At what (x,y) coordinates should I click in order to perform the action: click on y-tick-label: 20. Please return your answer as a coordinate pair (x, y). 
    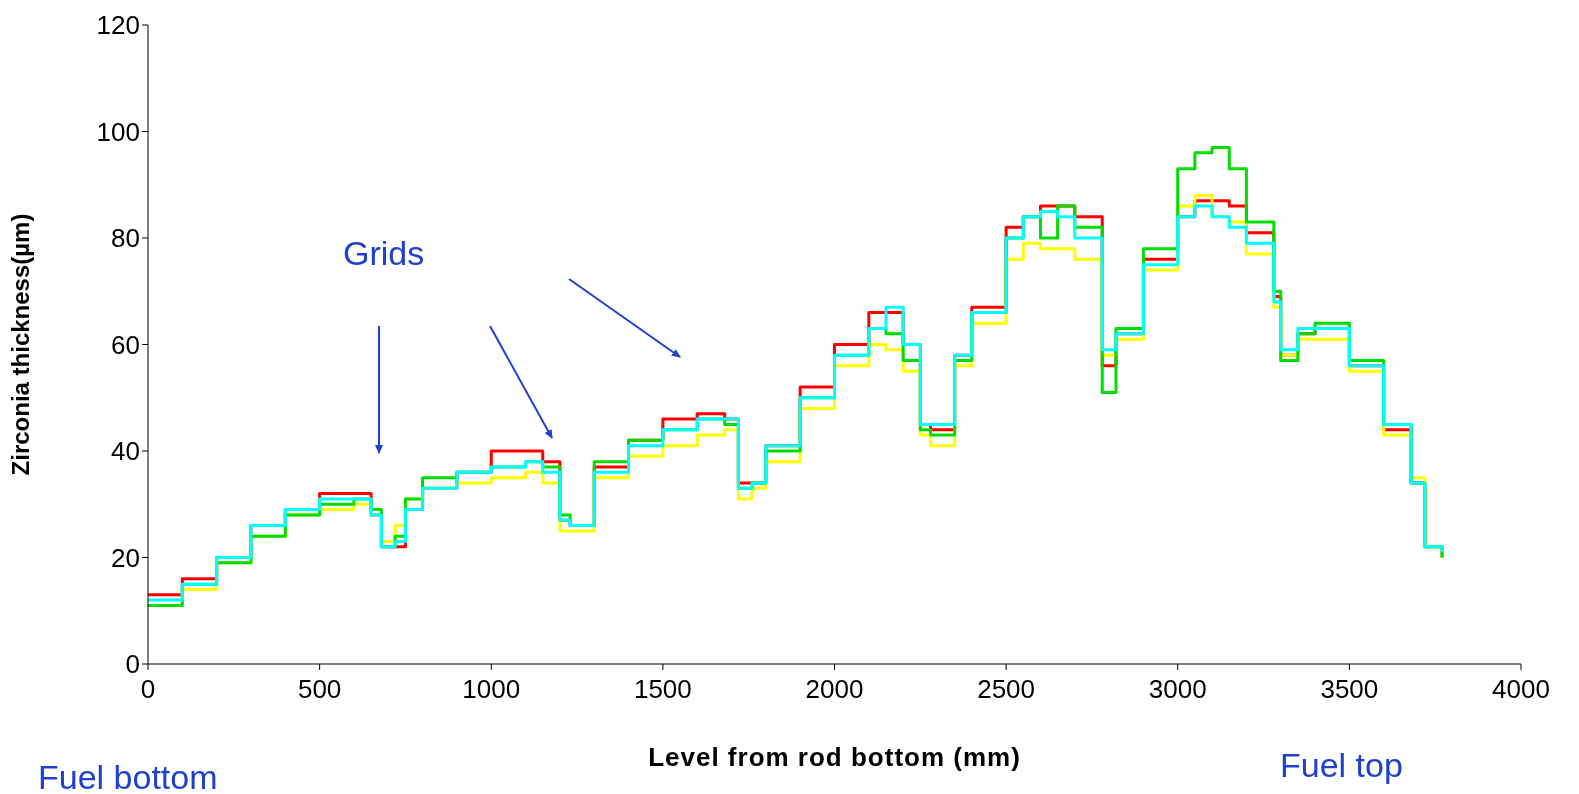
    Looking at the image, I should click on (125, 557).